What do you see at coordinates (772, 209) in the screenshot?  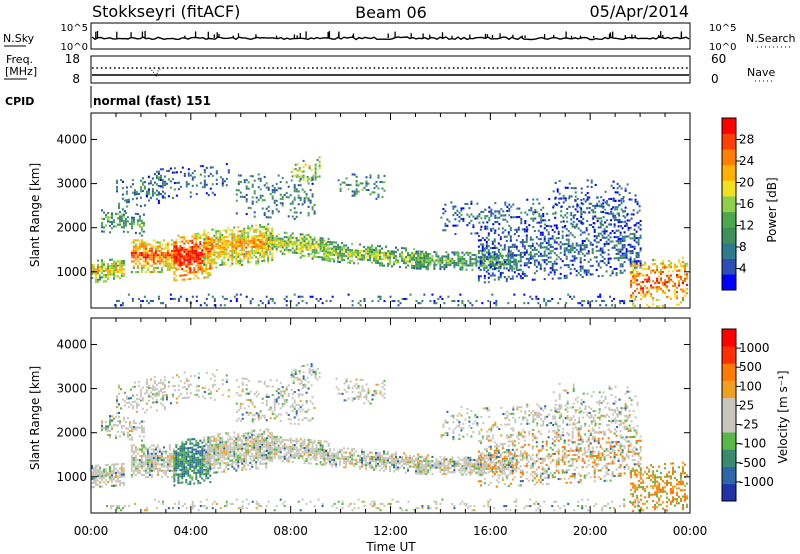 I see `power-colorbar-label: Power [dB]` at bounding box center [772, 209].